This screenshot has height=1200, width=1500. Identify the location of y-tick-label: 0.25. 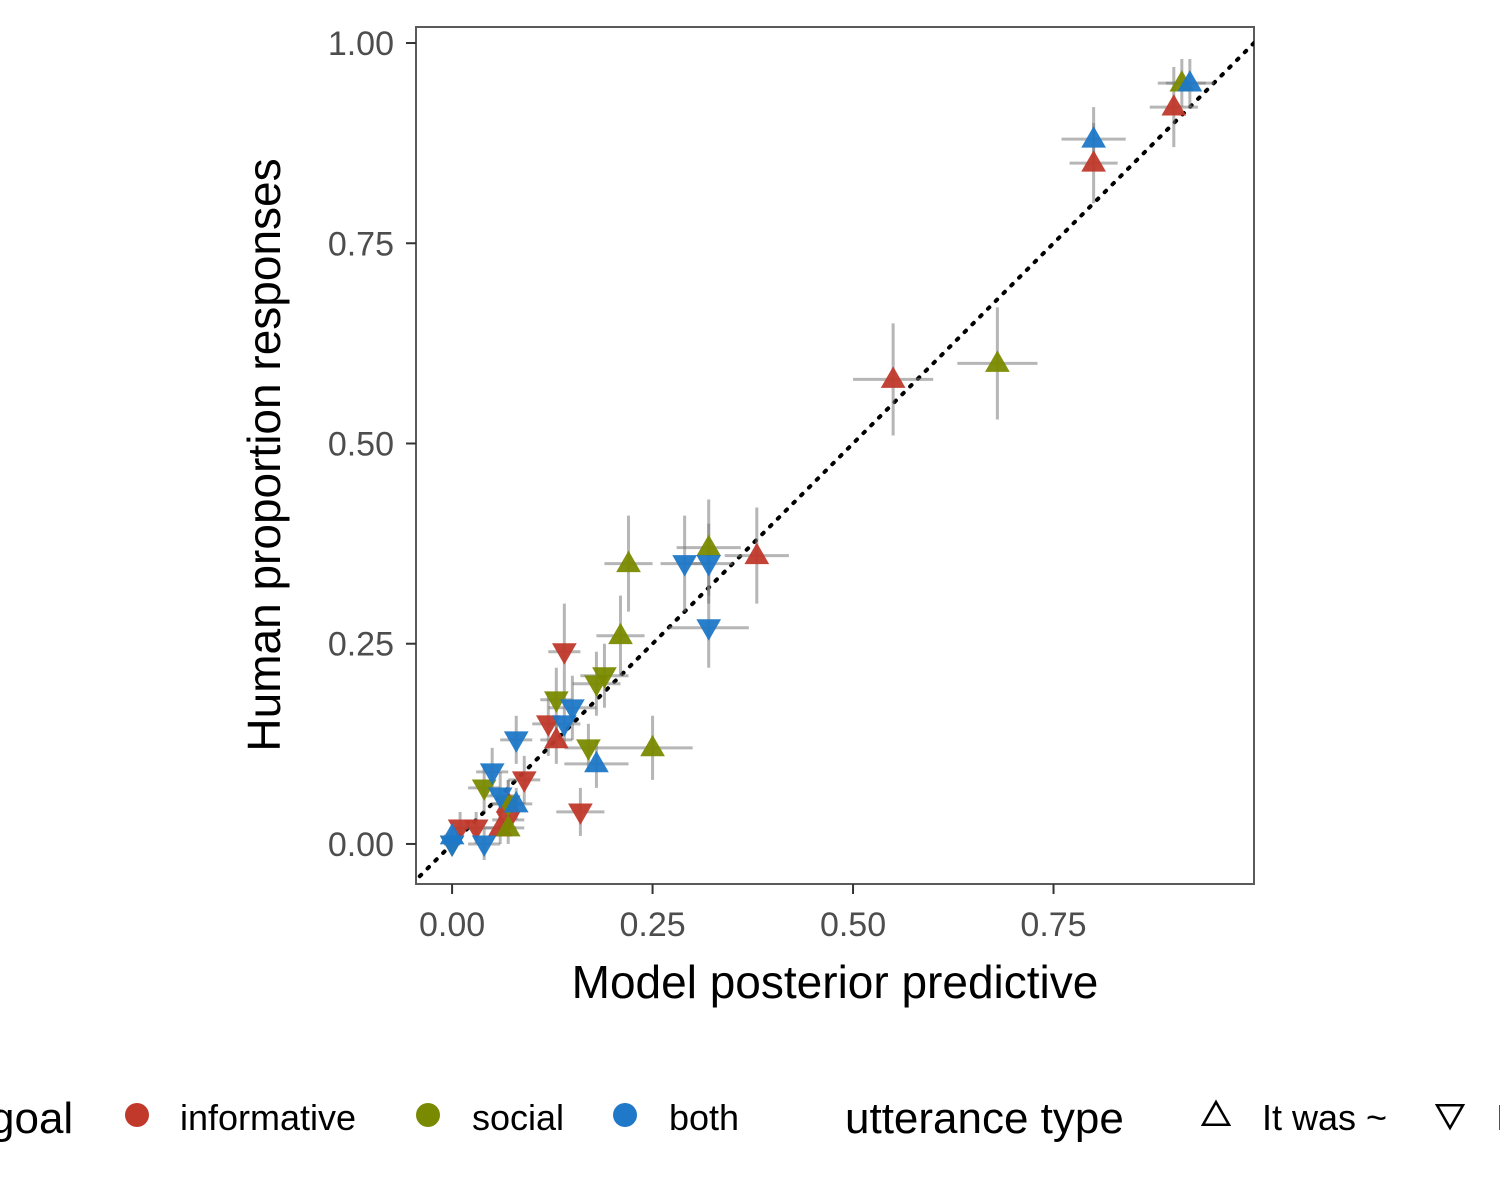
(361, 645).